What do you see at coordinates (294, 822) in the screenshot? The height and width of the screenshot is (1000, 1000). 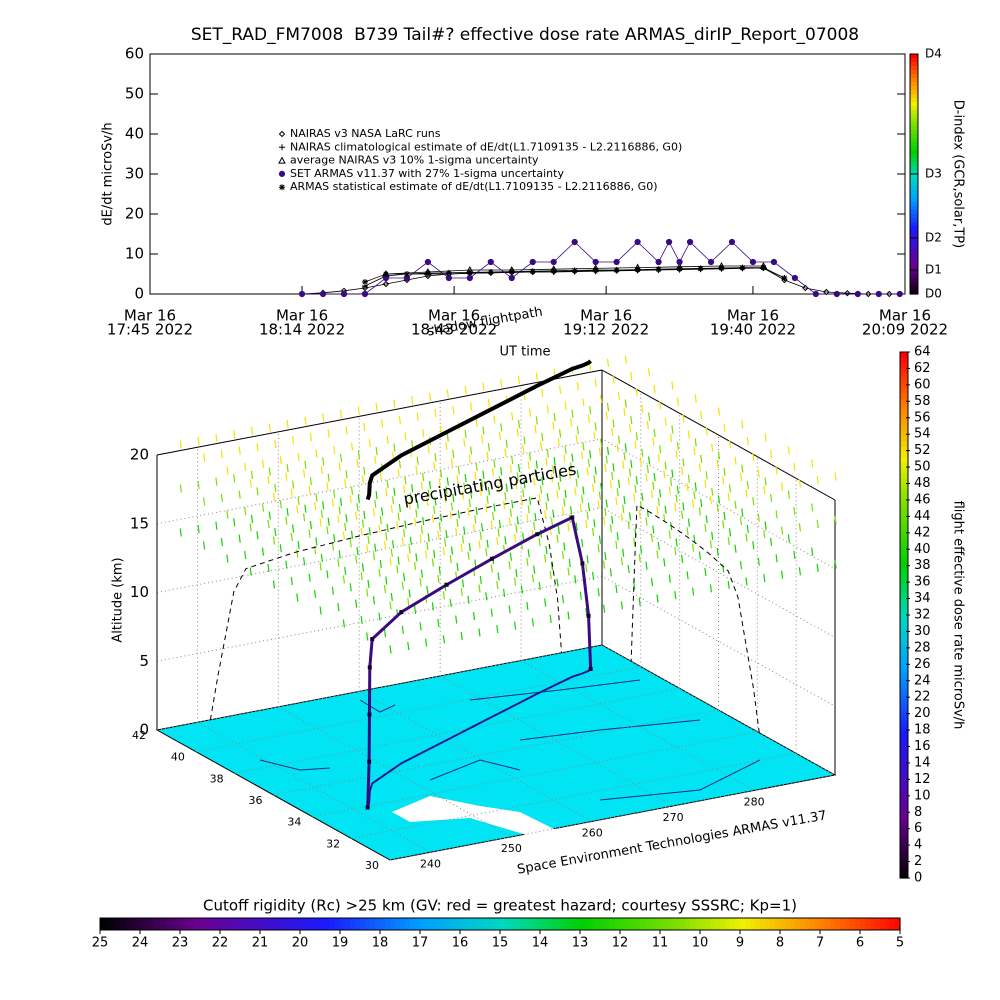 I see `lat-tick-label: 34` at bounding box center [294, 822].